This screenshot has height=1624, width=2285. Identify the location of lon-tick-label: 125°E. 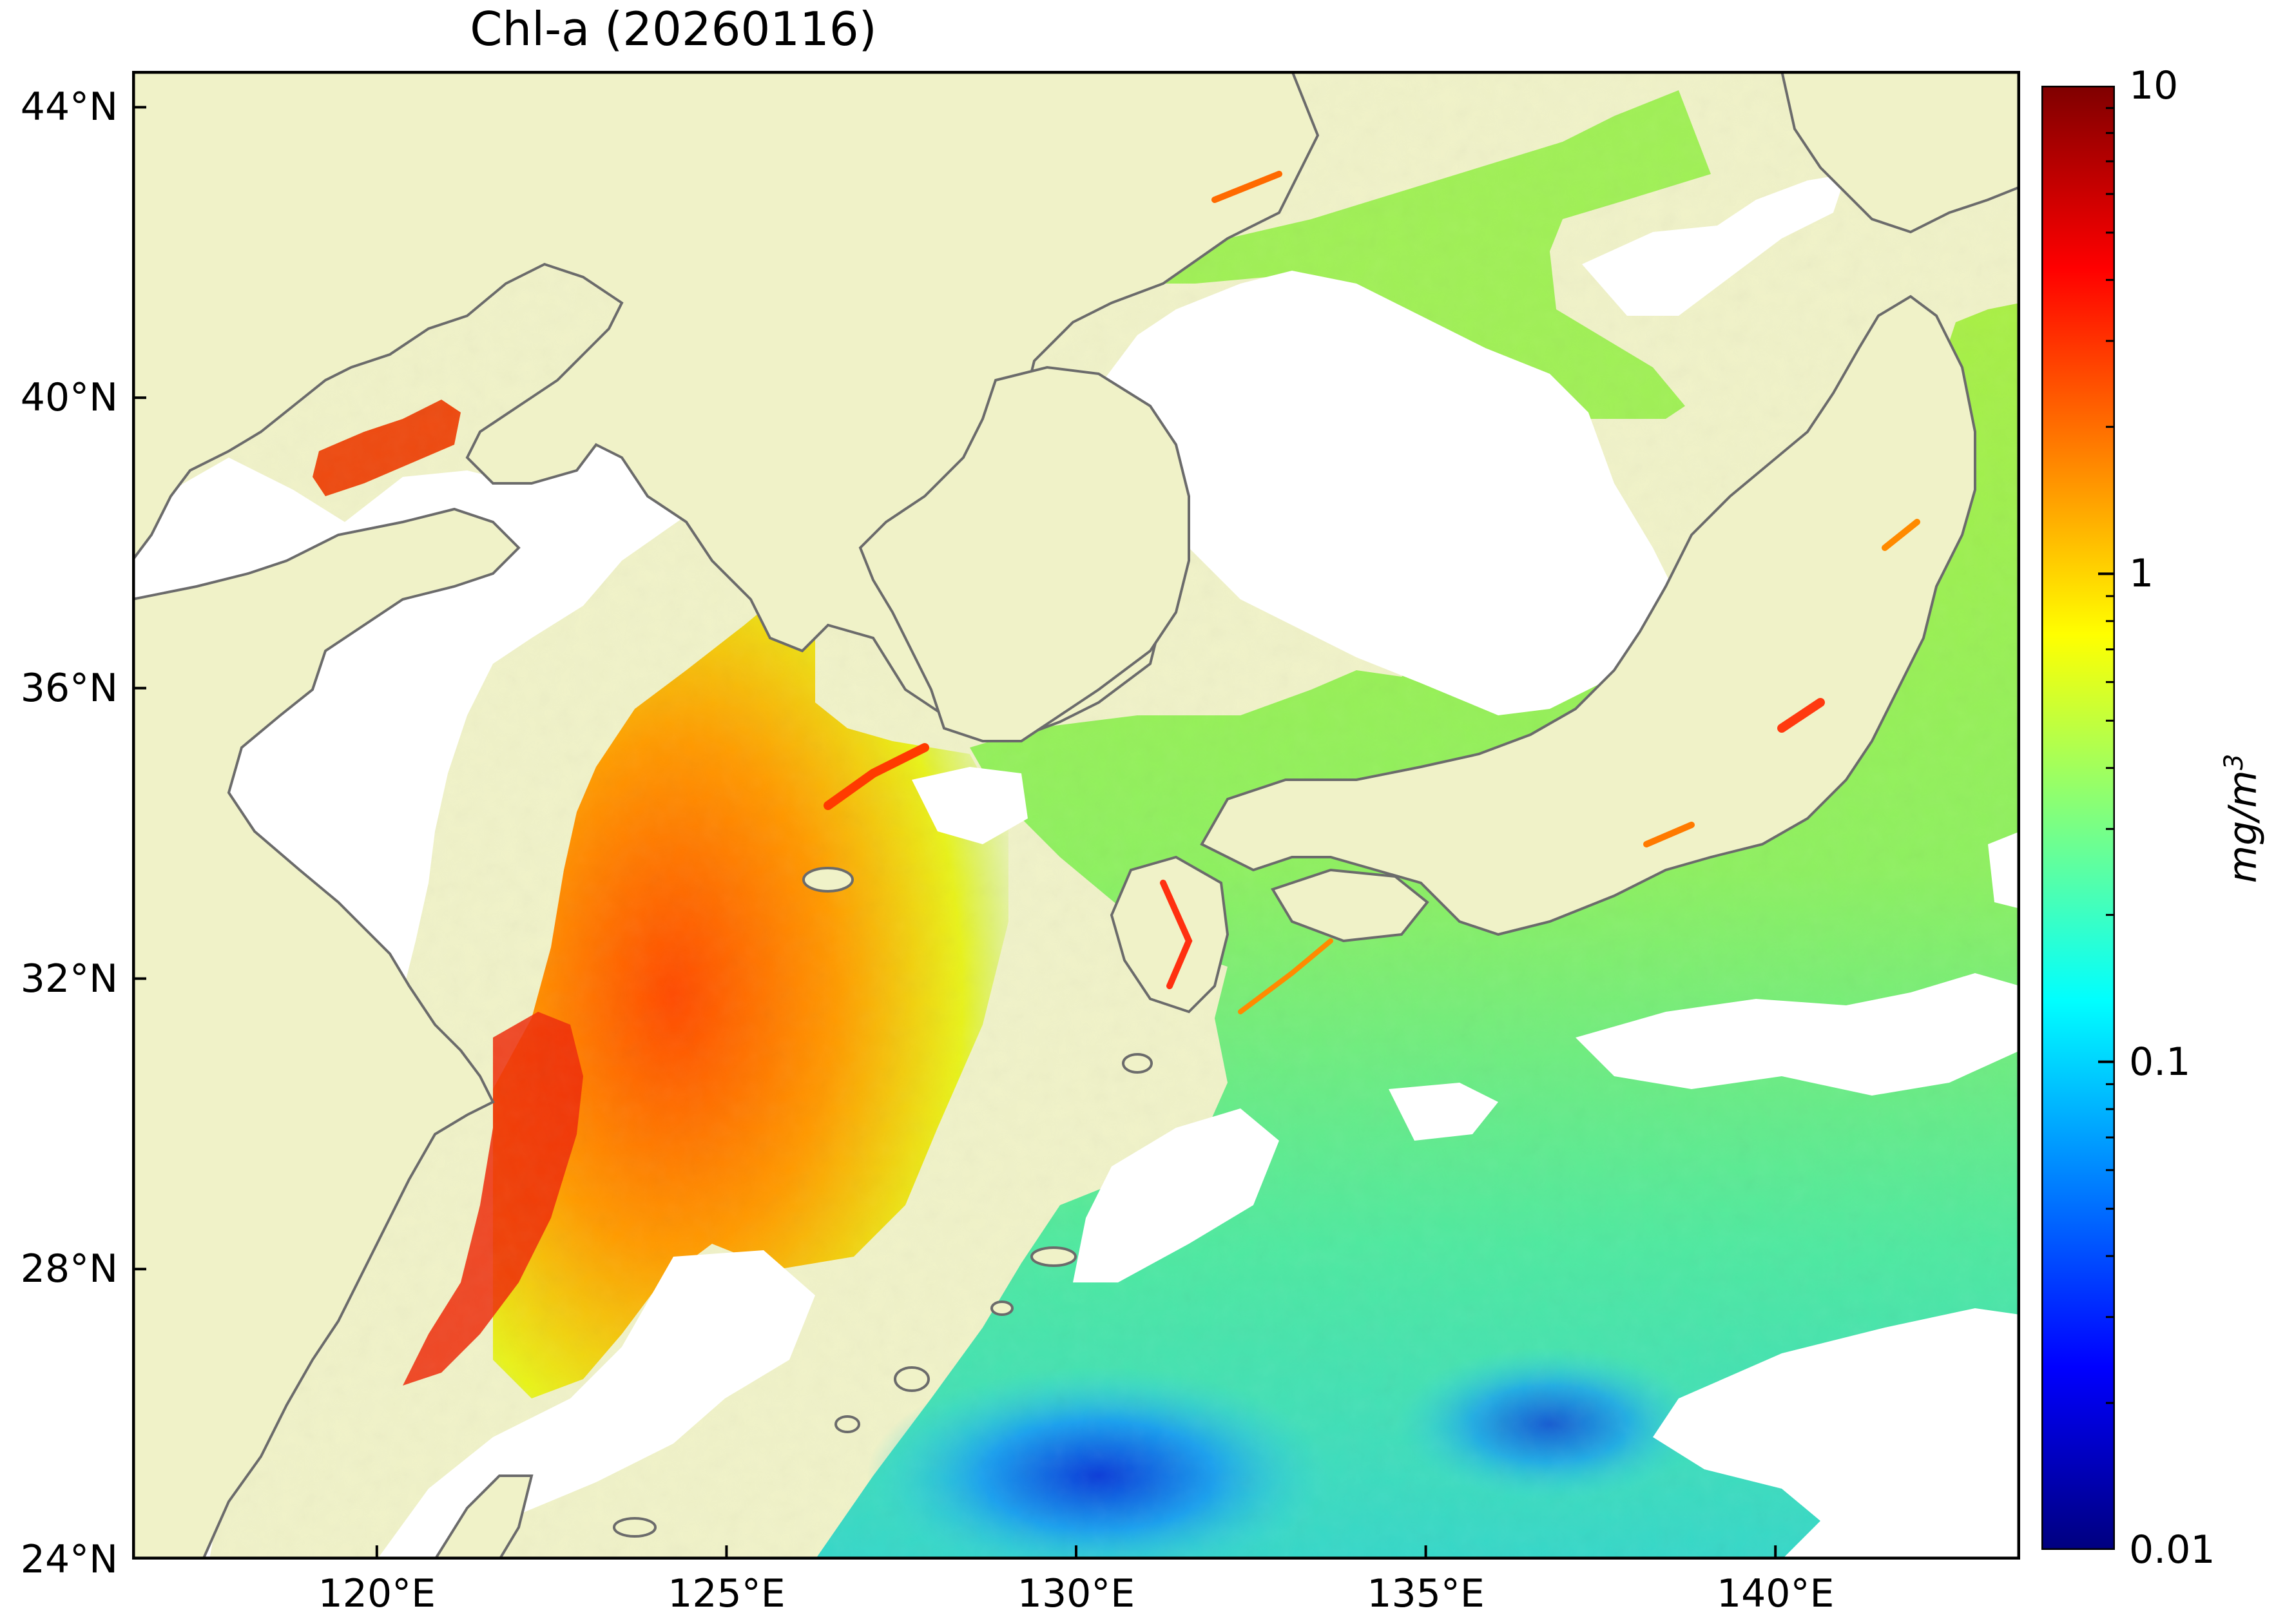
(727, 1593).